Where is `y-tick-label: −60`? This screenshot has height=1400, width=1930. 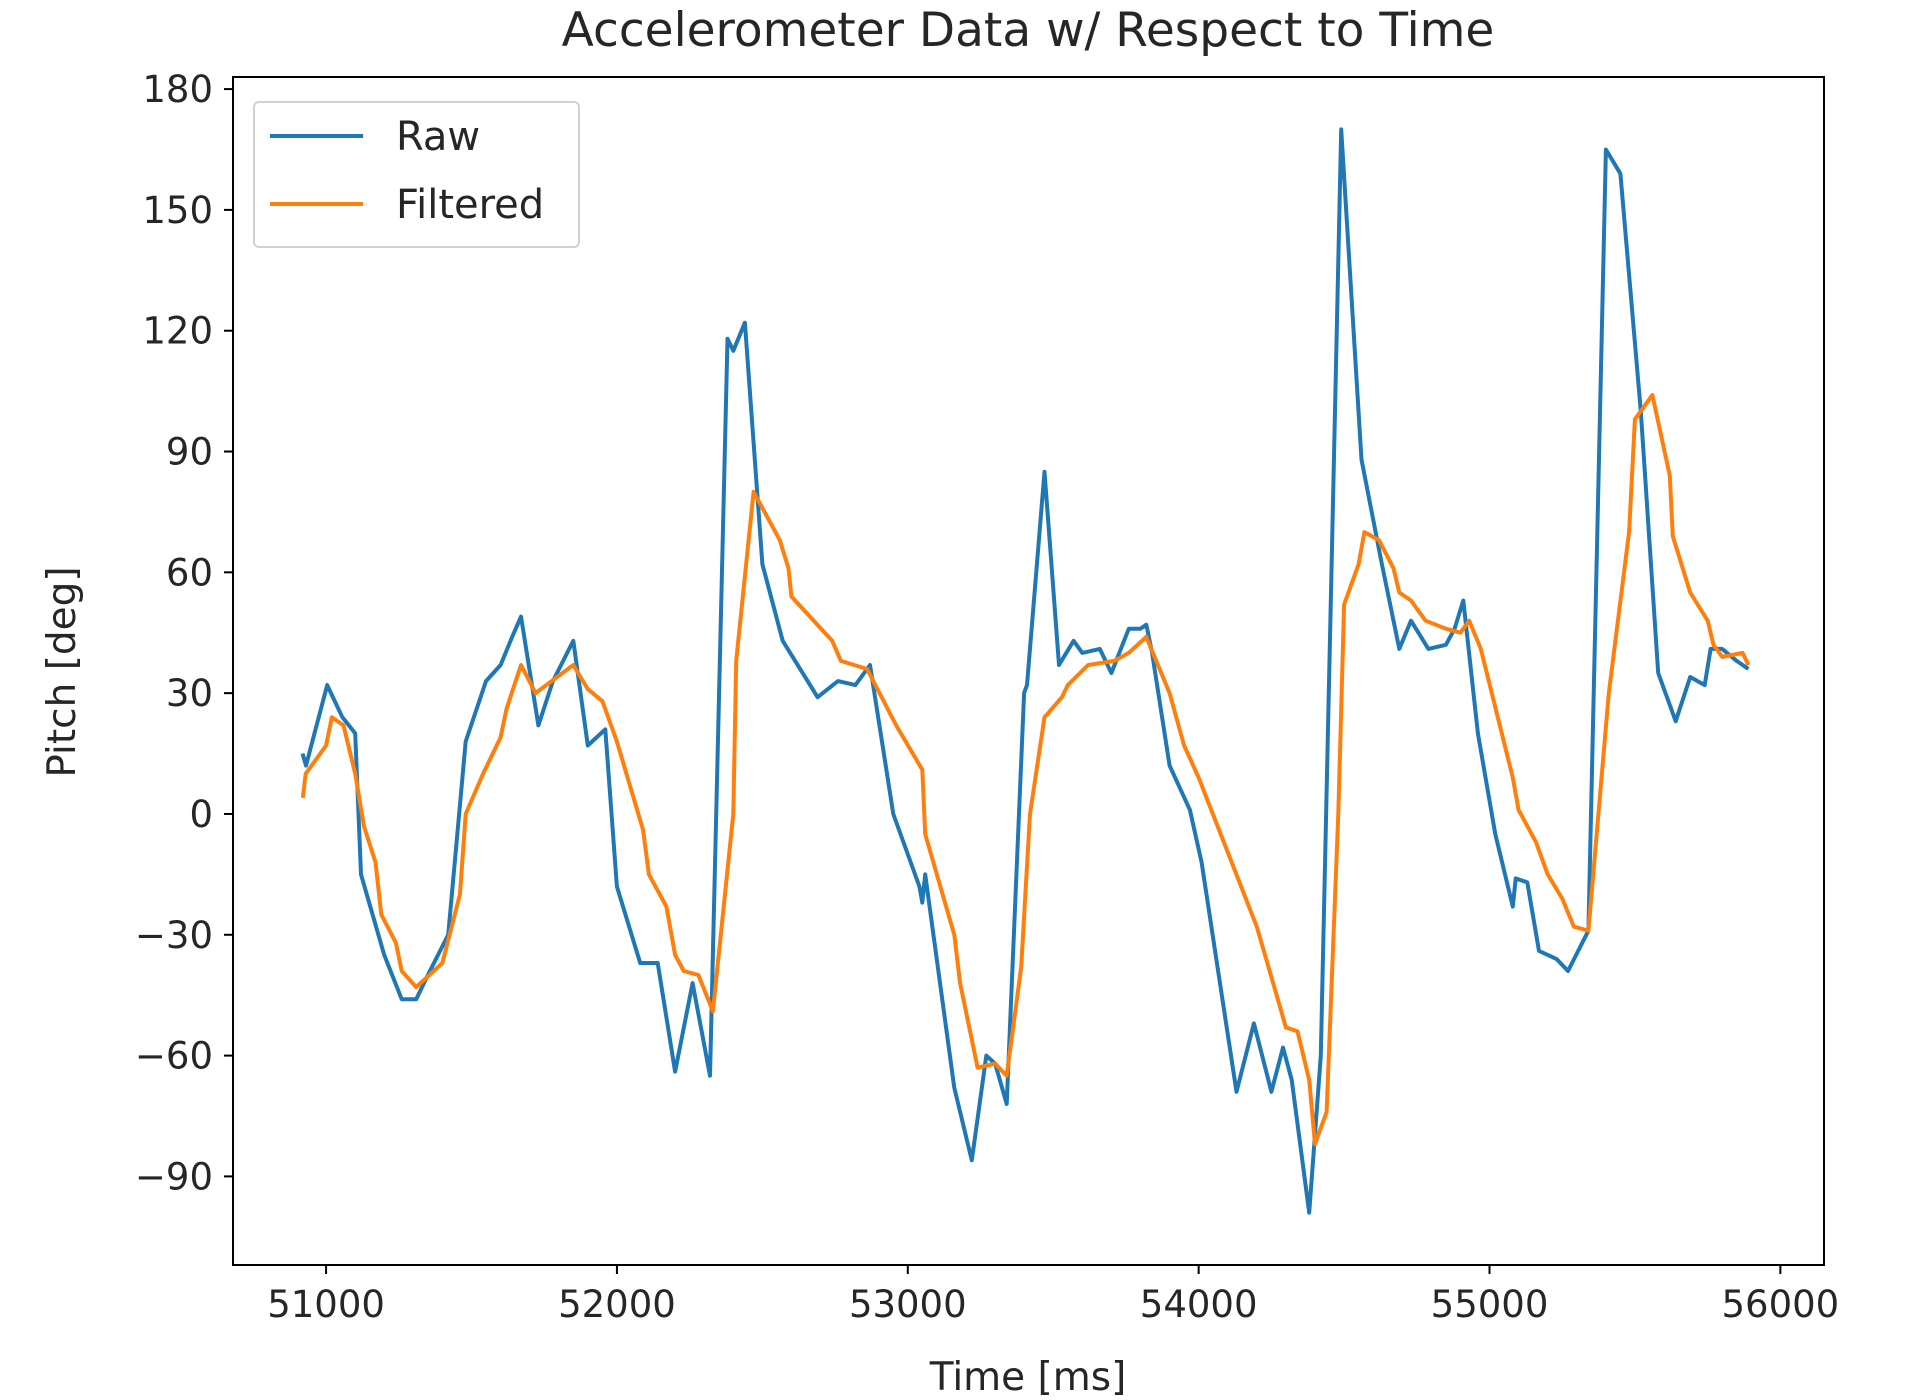
y-tick-label: −60 is located at coordinates (174, 1056).